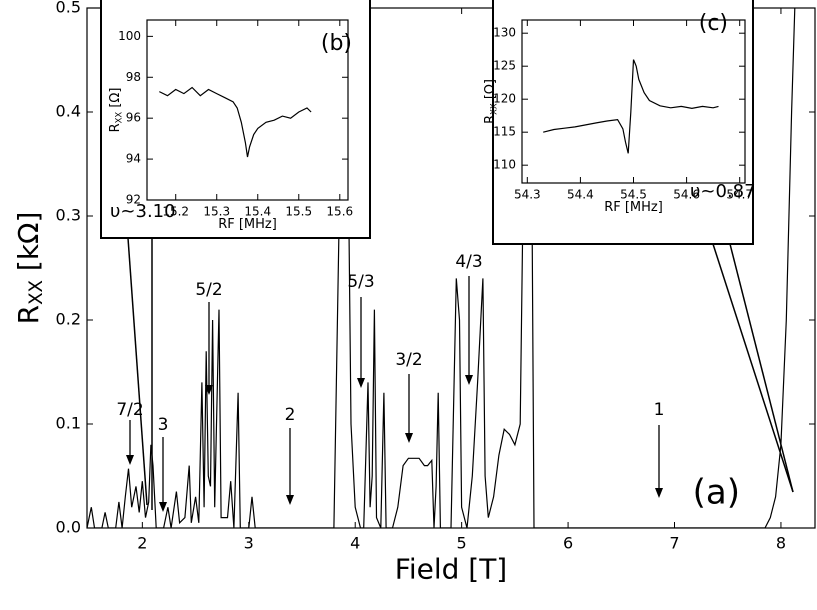 The width and height of the screenshot is (817, 610). I want to click on panel-label: (c), so click(713, 23).